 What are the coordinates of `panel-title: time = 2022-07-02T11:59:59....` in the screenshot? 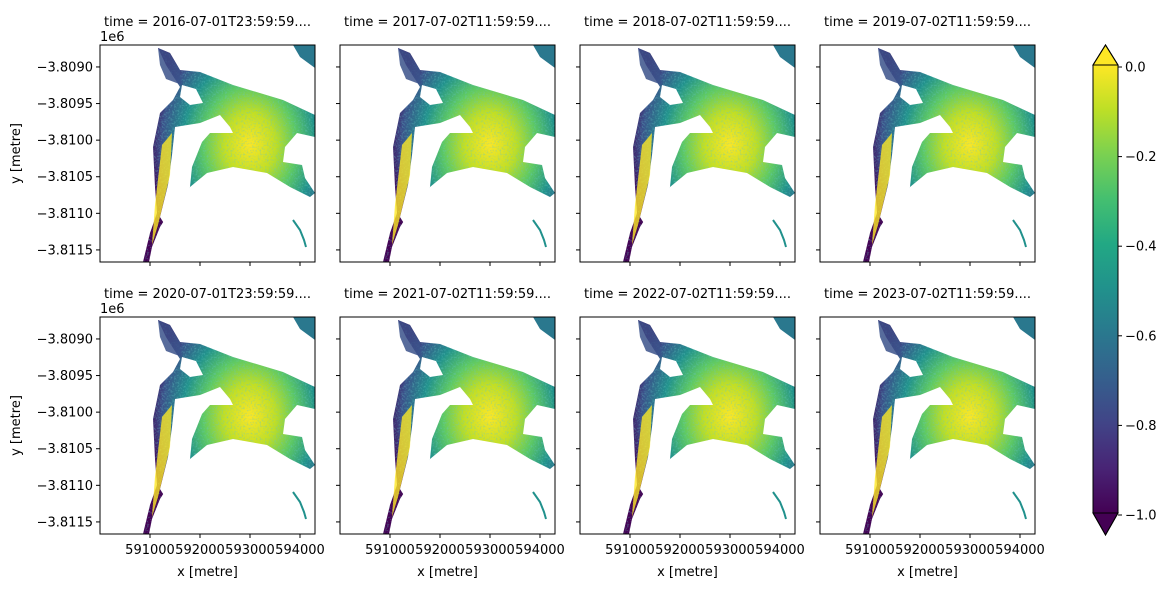 It's located at (687, 294).